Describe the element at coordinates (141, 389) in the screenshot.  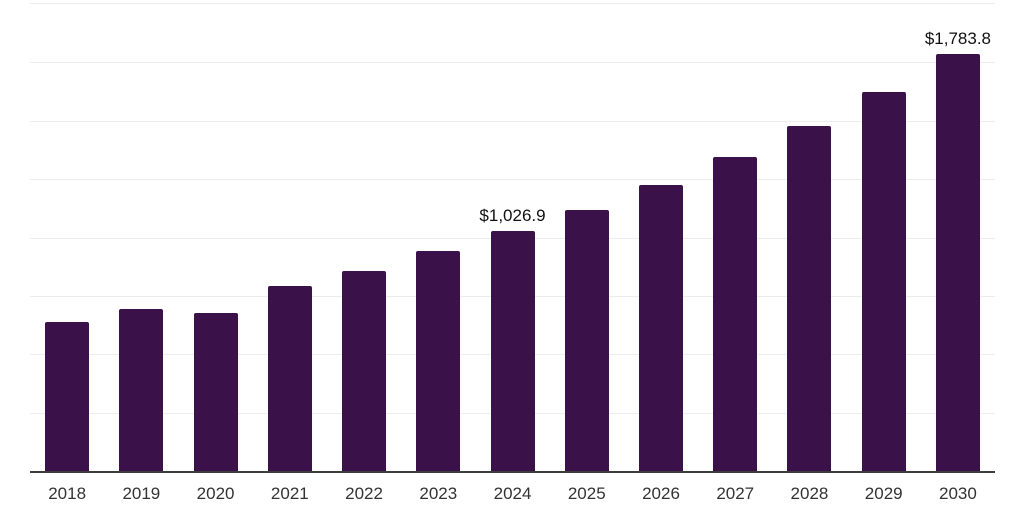
I see `bar-2019` at that location.